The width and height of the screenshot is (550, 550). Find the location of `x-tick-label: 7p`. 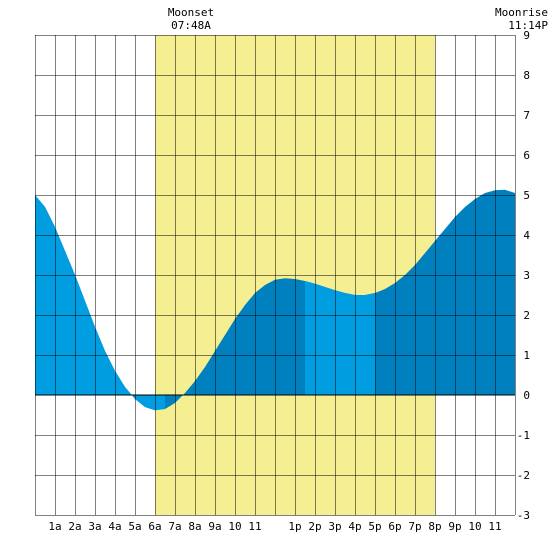

x-tick-label: 7p is located at coordinates (414, 526).